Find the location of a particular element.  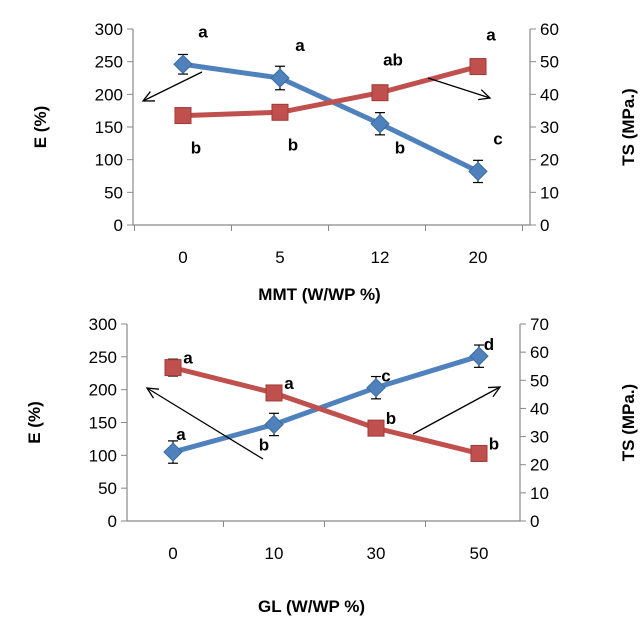

significance-letter: ab is located at coordinates (393, 60).